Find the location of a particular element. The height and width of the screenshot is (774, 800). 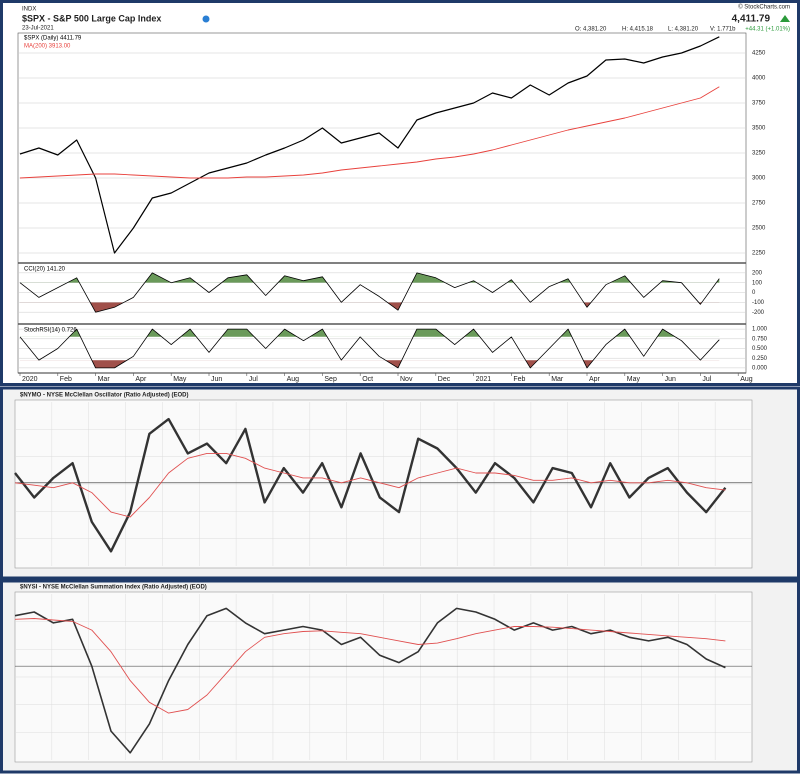

x-tick-label: Oct is located at coordinates (367, 379).